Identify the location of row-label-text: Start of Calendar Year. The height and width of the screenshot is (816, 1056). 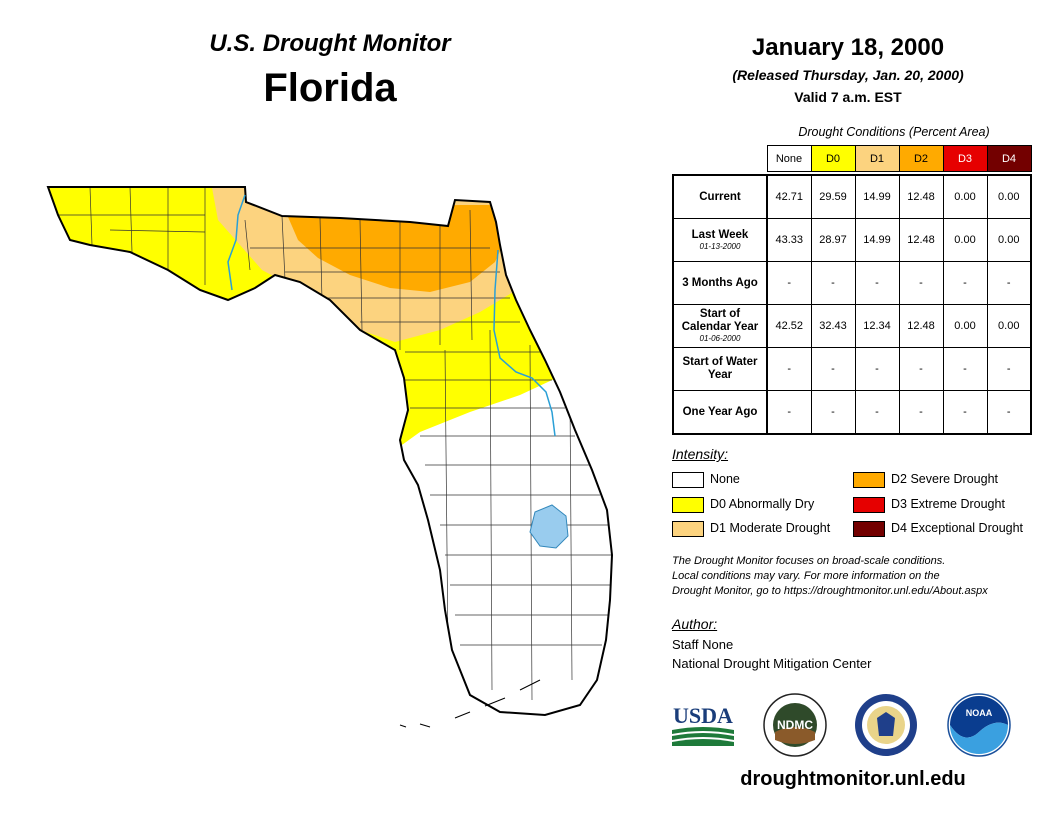
(720, 320).